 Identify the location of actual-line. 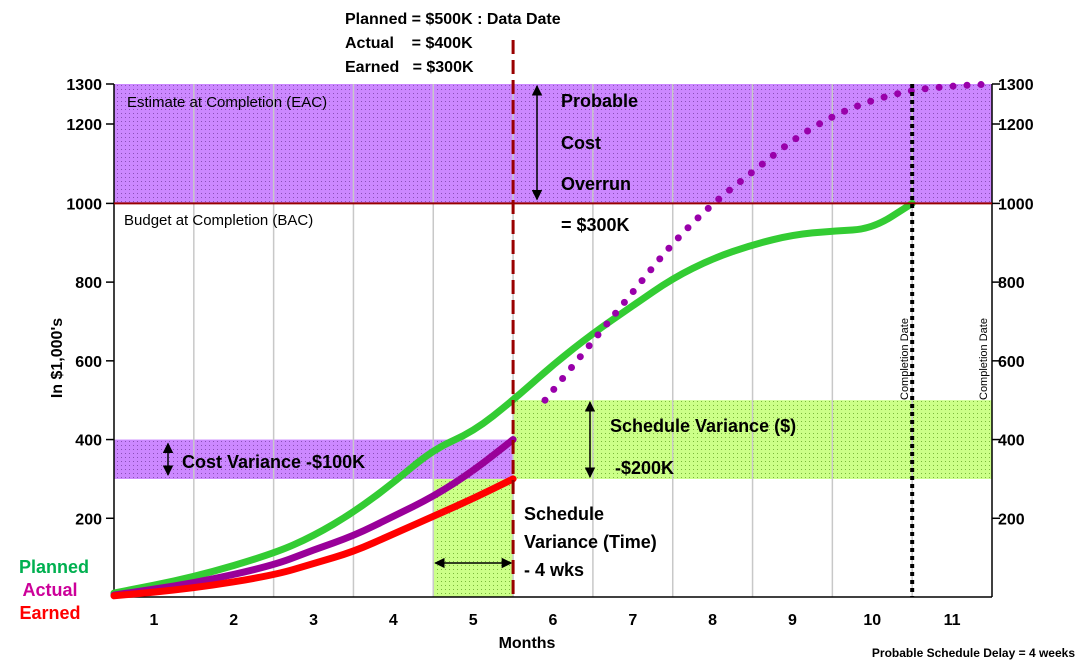
(313, 517).